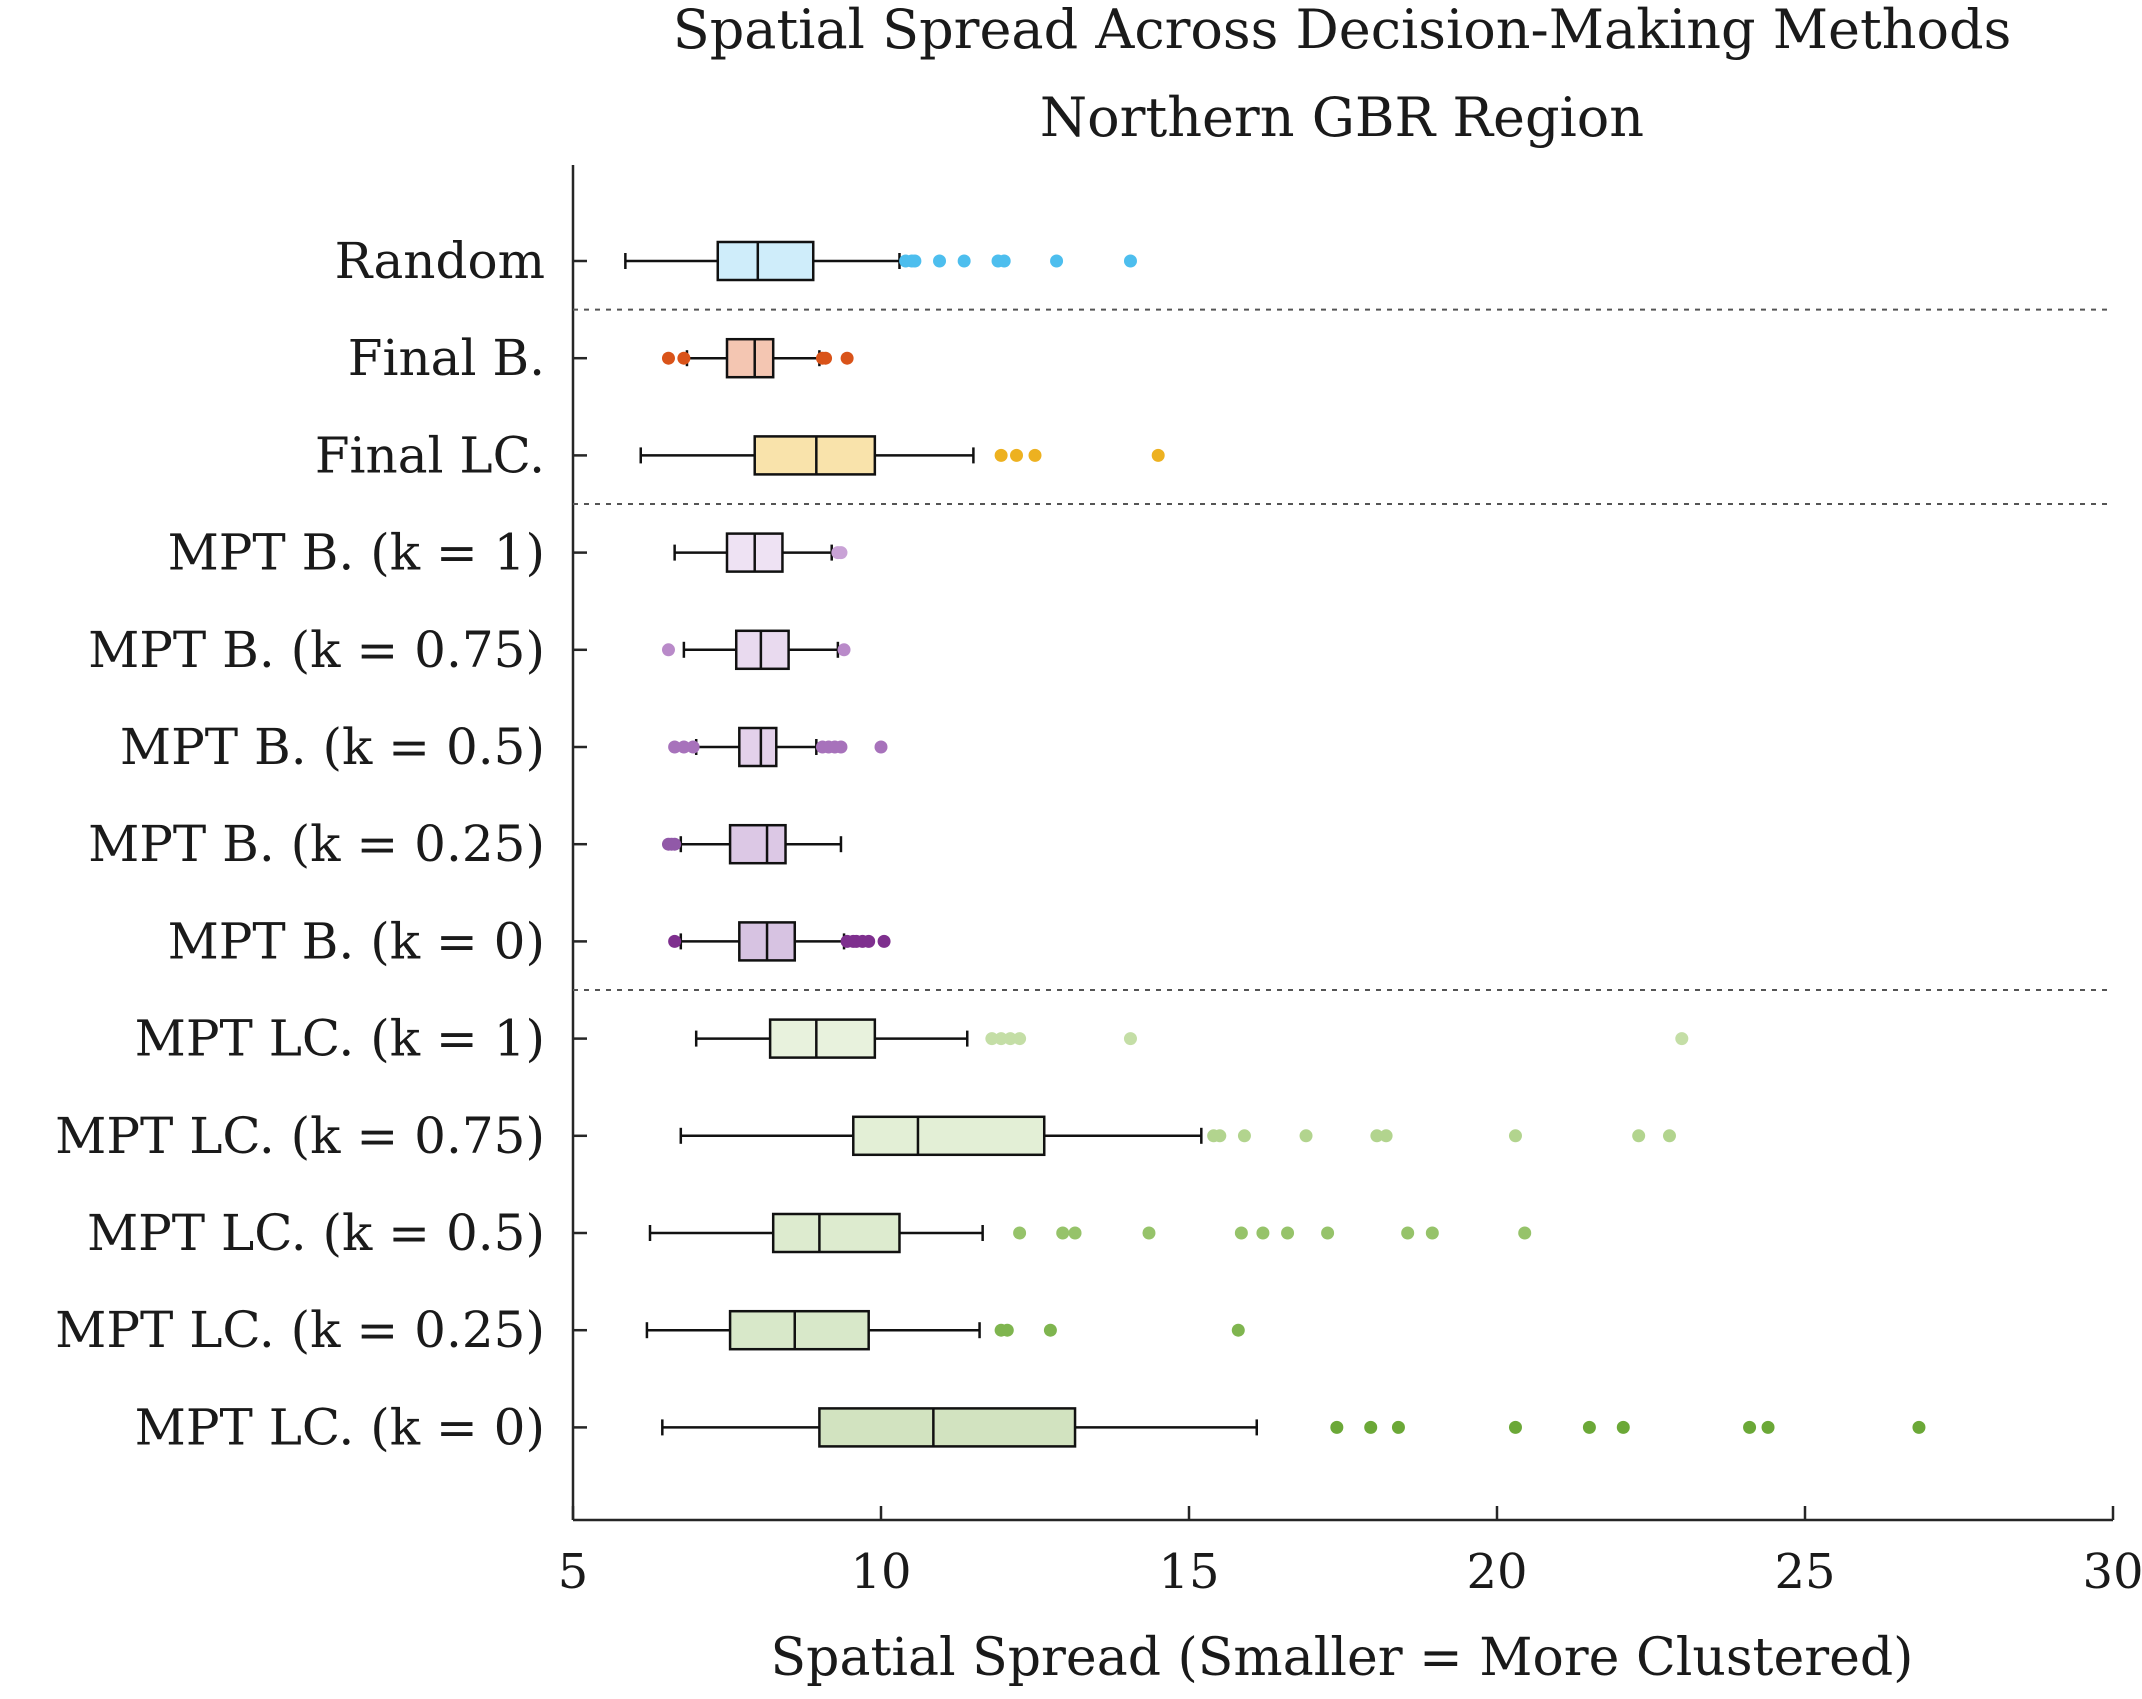  What do you see at coordinates (880, 1572) in the screenshot?
I see `x-tick-label: 10` at bounding box center [880, 1572].